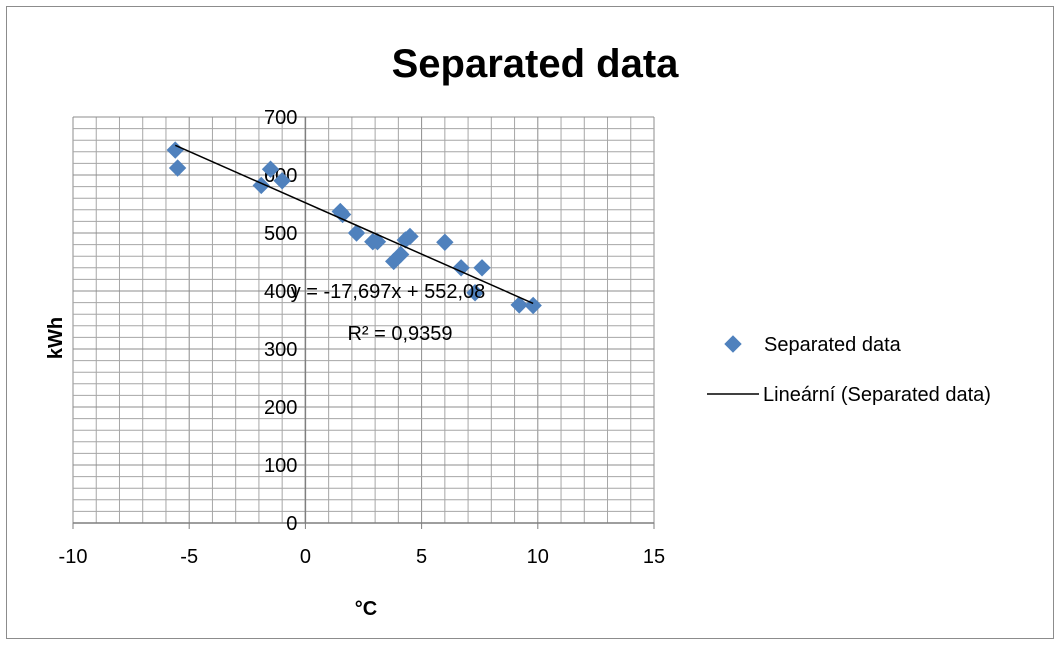 This screenshot has height=645, width=1062. Describe the element at coordinates (285, 321) in the screenshot. I see `y-axis-ticks: 0100200300400500600700` at that location.